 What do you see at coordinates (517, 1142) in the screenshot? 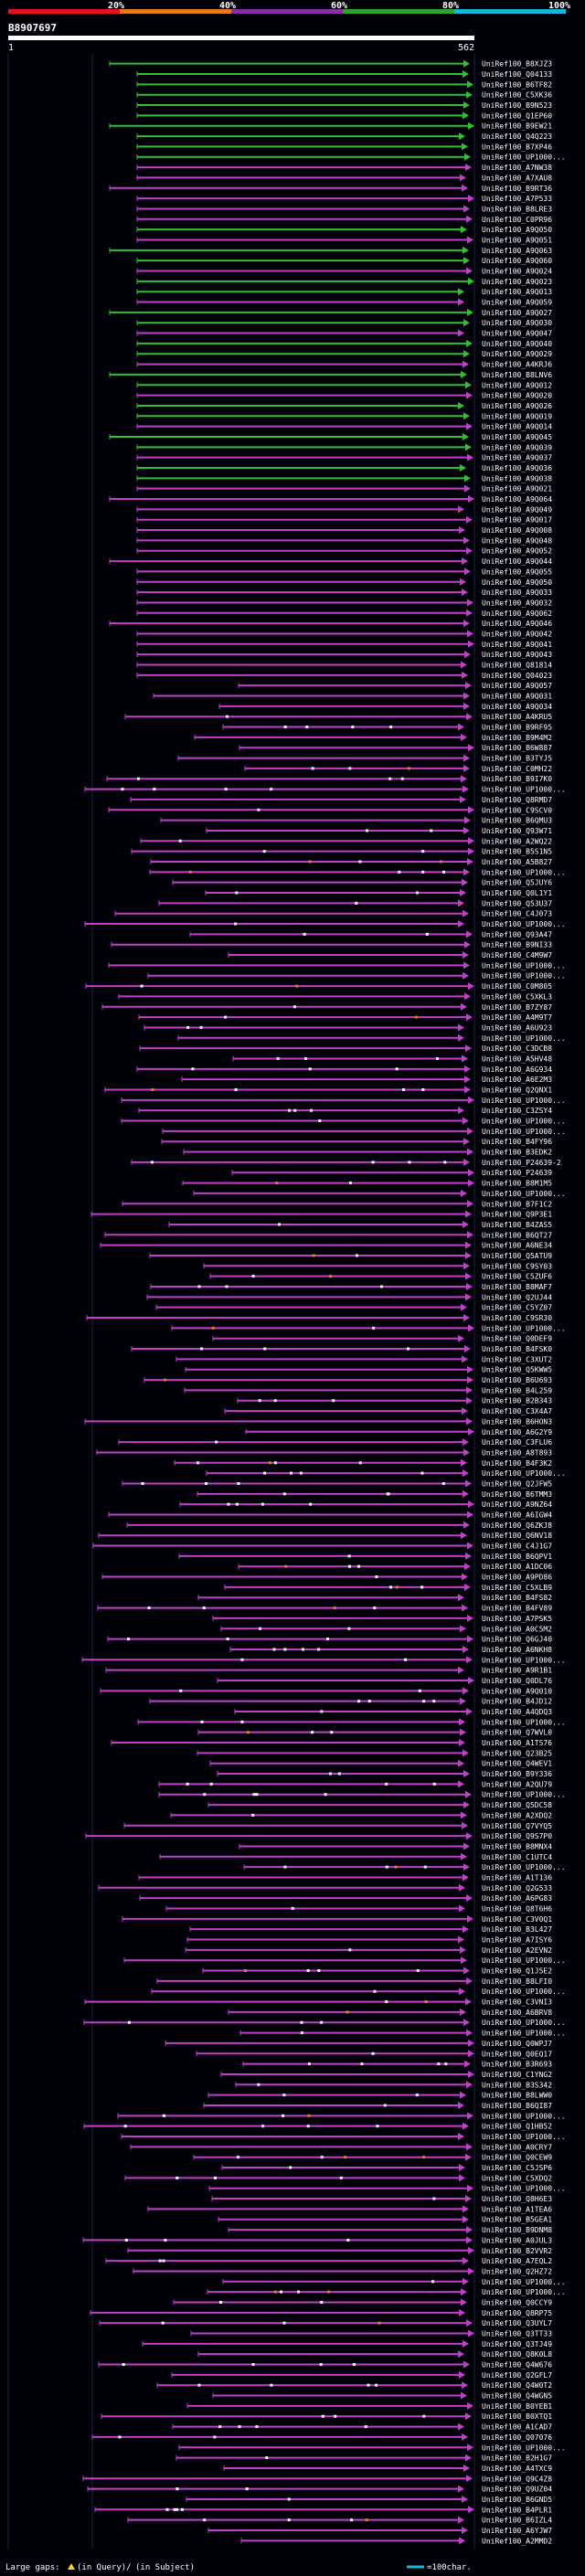
I see `hit-label: UniRef100_B4FY96` at bounding box center [517, 1142].